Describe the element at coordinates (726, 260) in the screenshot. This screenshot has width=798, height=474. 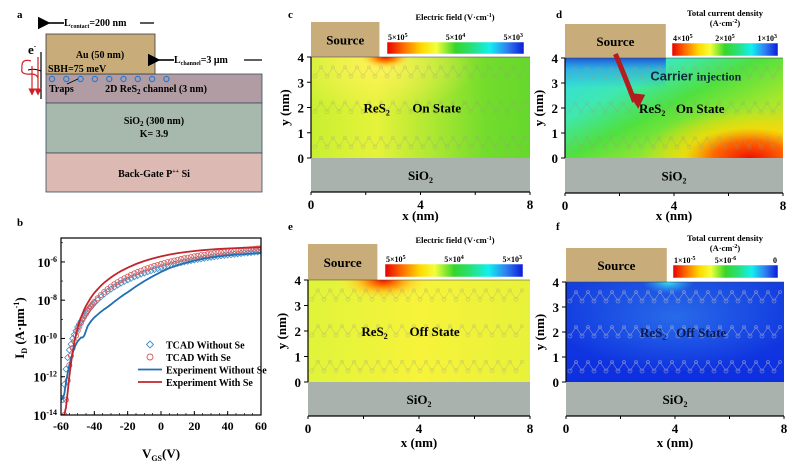
I see `colorbar-tick-label: 5×10-6` at that location.